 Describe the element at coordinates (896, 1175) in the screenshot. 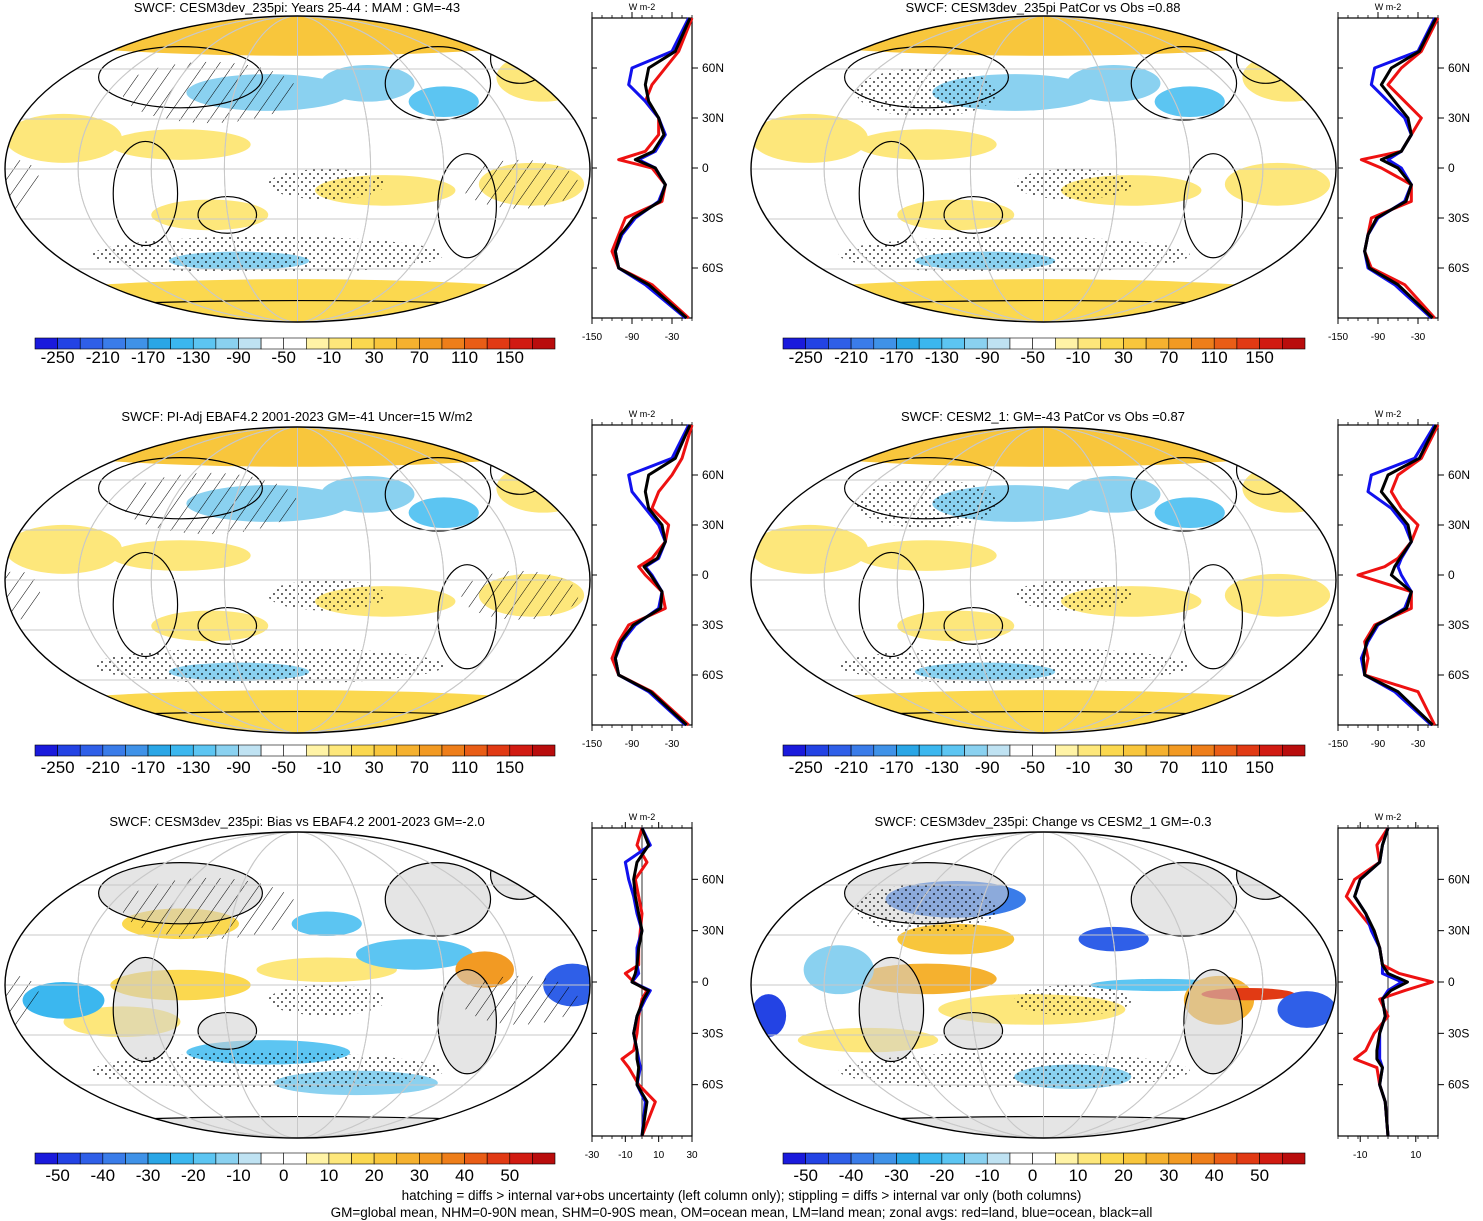

I see `colorbar-tick-label: -30` at that location.